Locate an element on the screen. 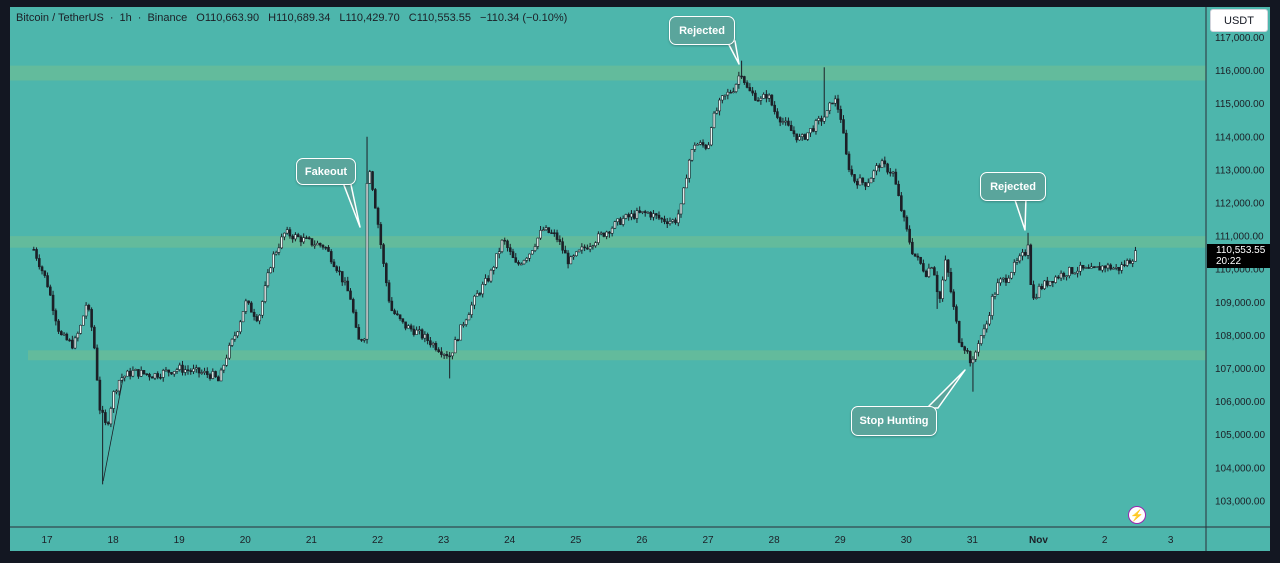 This screenshot has height=563, width=1280. y-tick-label: 109,000.00 is located at coordinates (1240, 303).